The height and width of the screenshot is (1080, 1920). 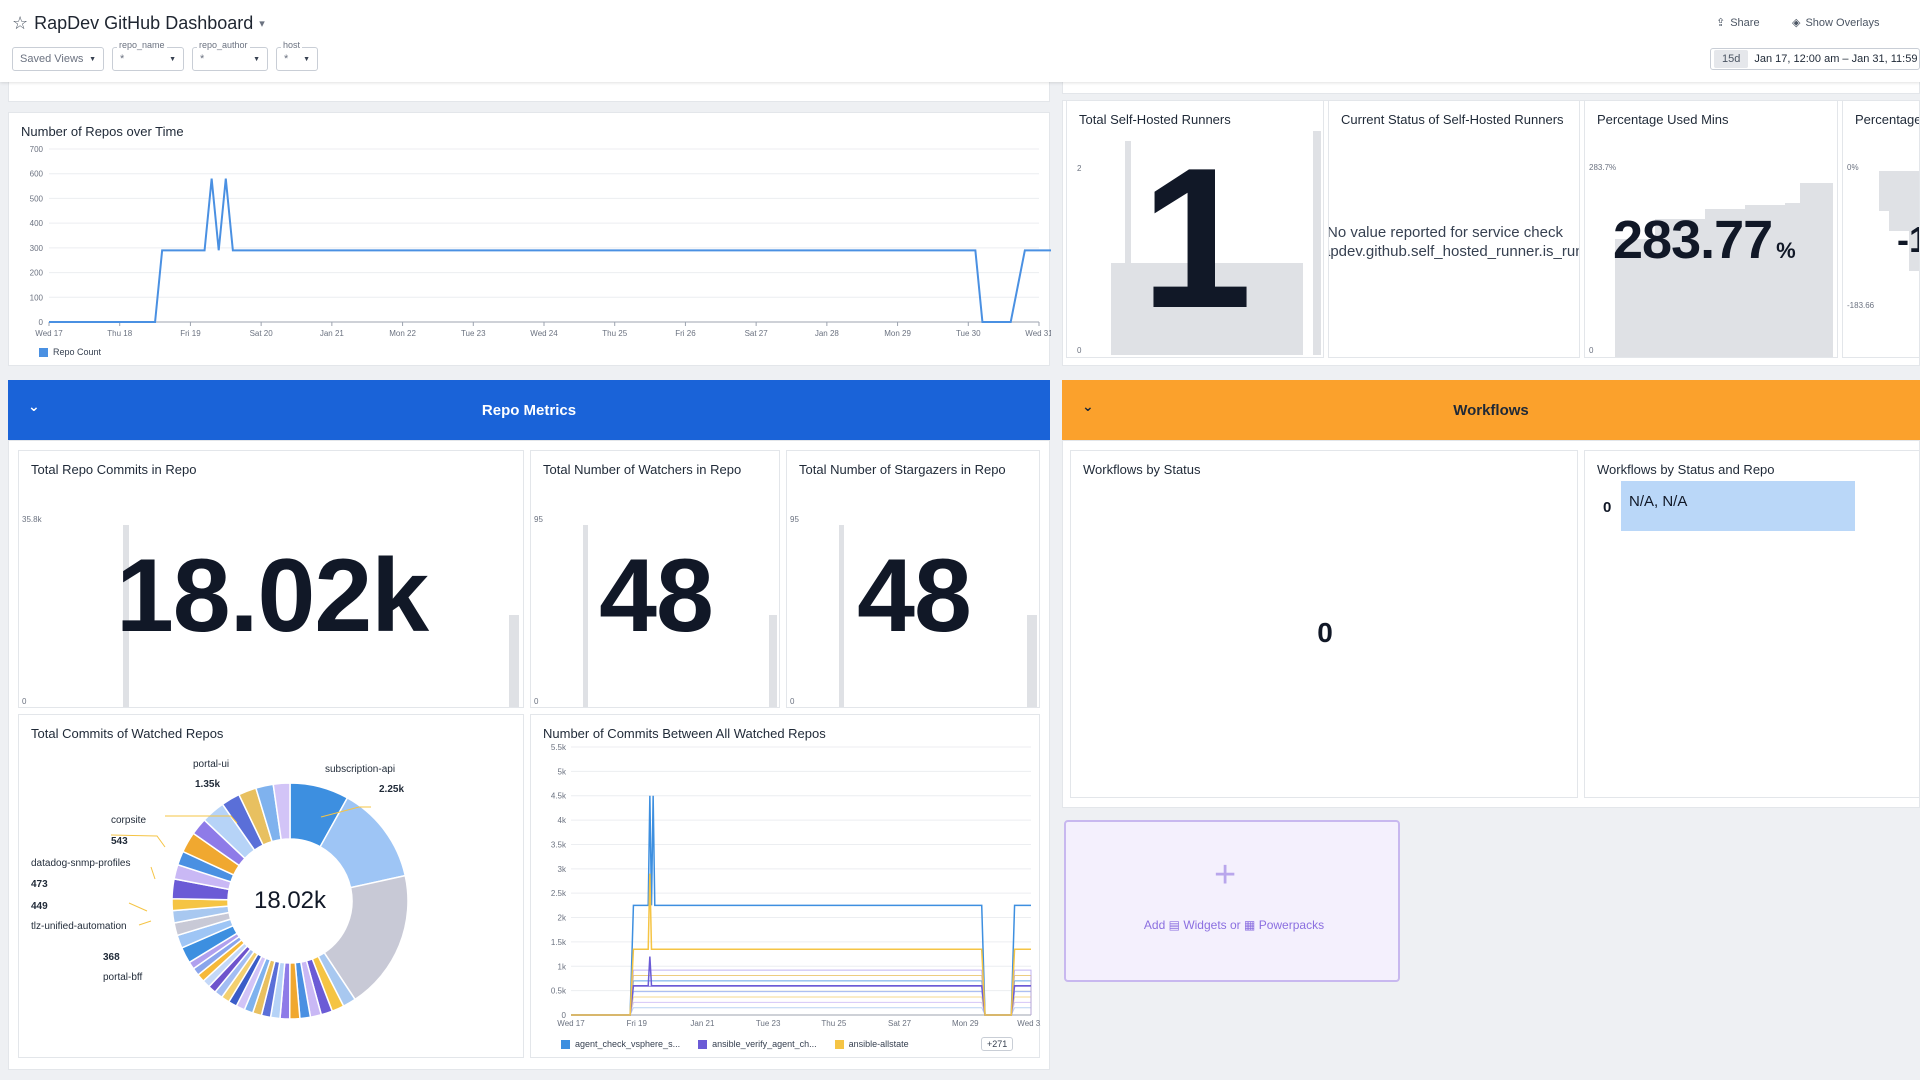 I want to click on value-portal-bff: 368, so click(x=111, y=957).